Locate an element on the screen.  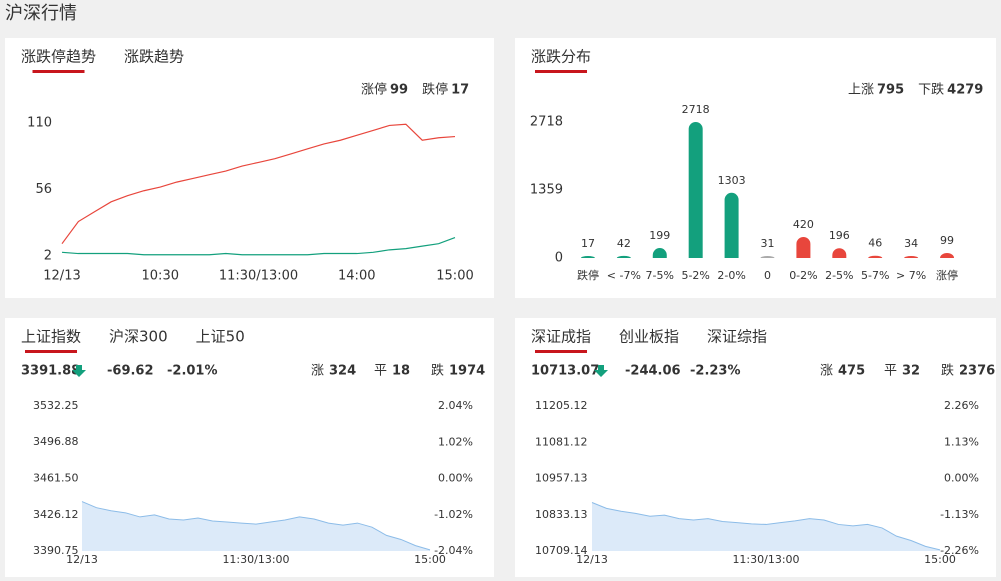
y-tick-label: 10709.14 is located at coordinates (561, 550).